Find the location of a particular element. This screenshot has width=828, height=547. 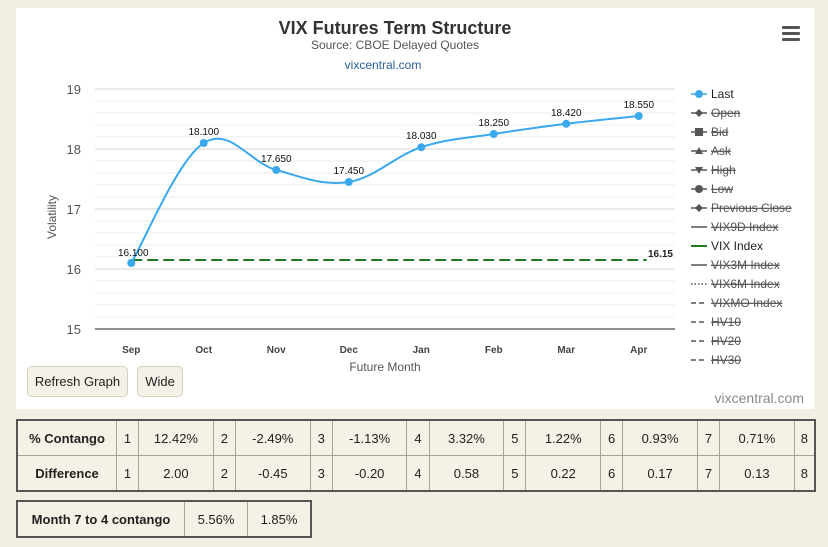

contango-value: 1.22% is located at coordinates (563, 437).